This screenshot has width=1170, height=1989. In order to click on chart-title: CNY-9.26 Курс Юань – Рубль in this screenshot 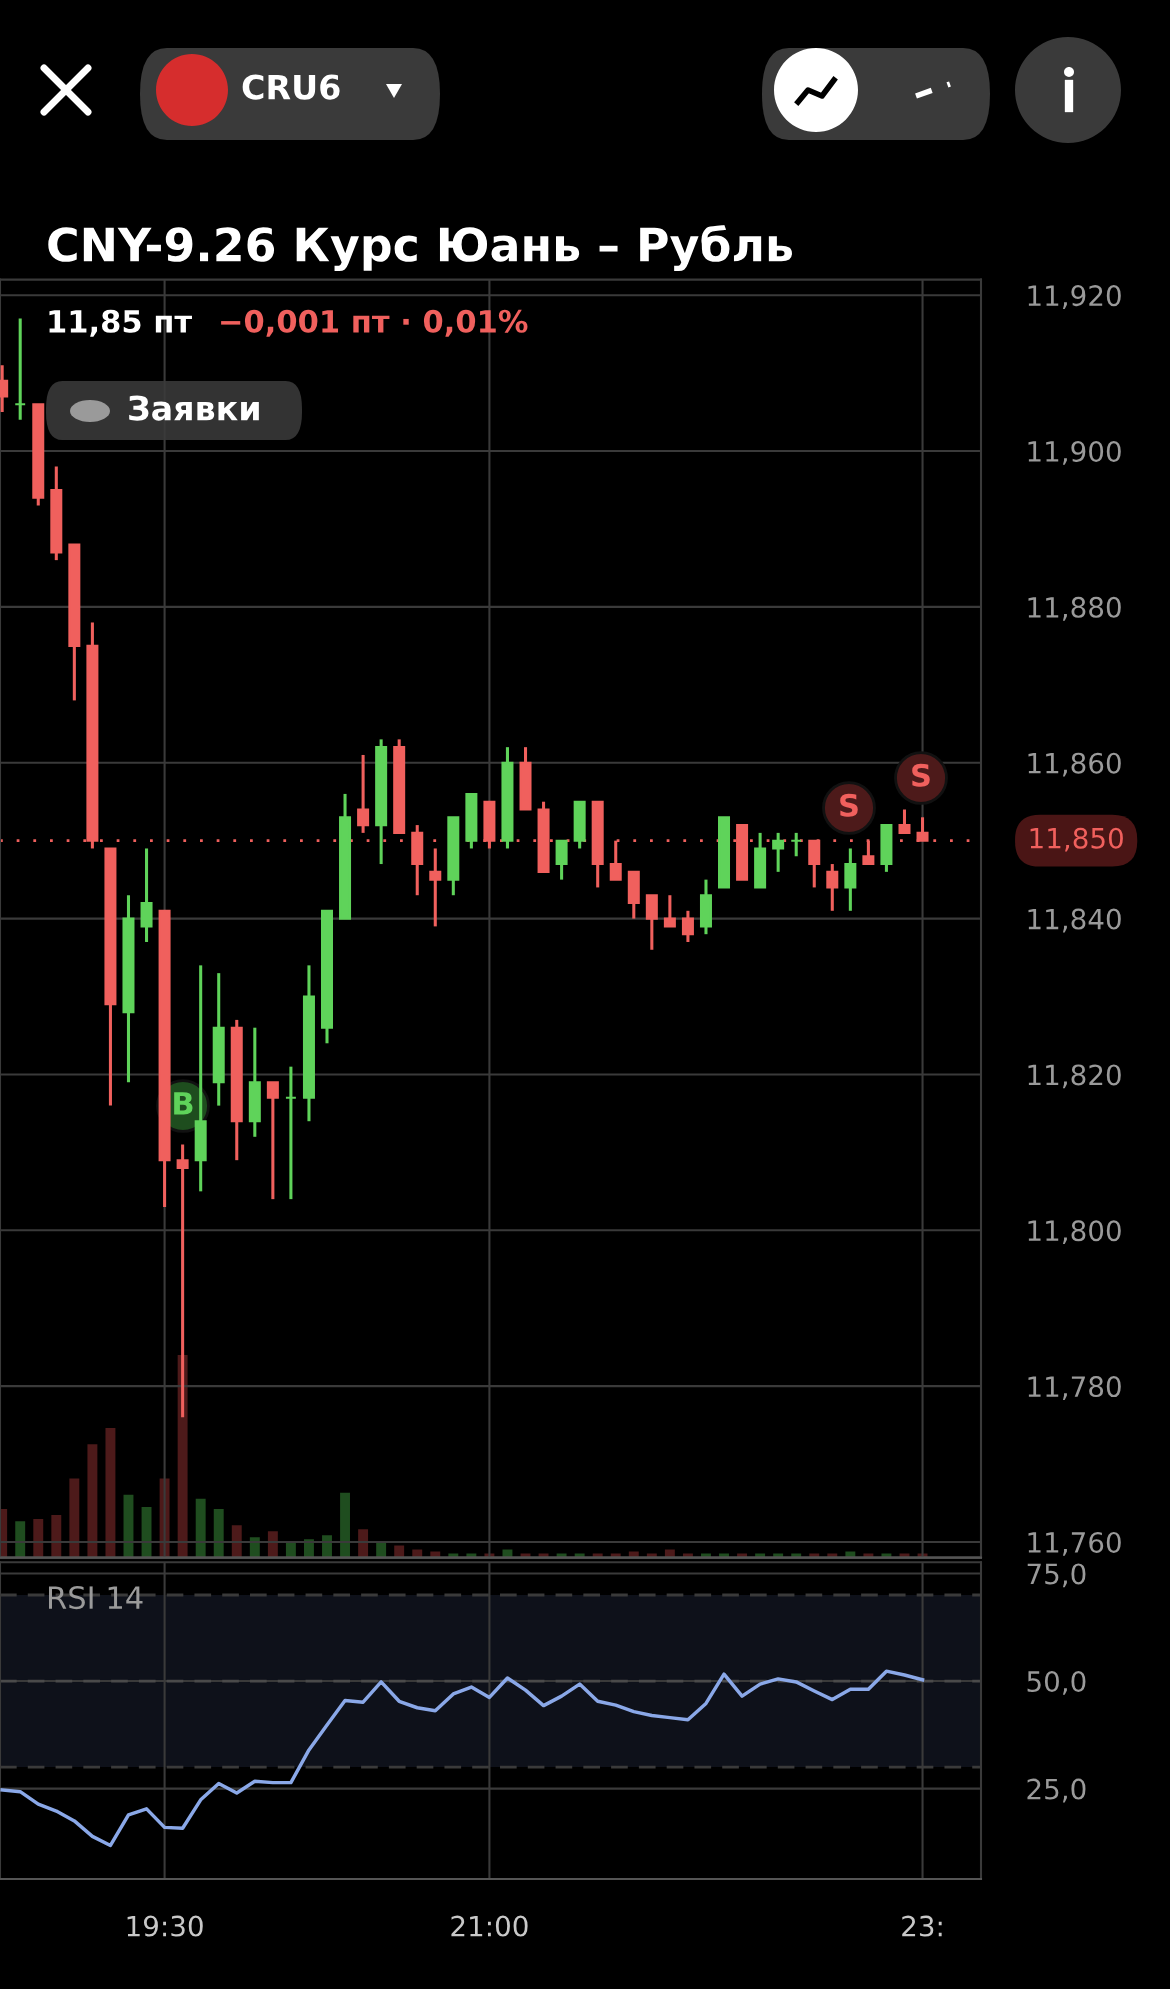, I will do `click(420, 248)`.